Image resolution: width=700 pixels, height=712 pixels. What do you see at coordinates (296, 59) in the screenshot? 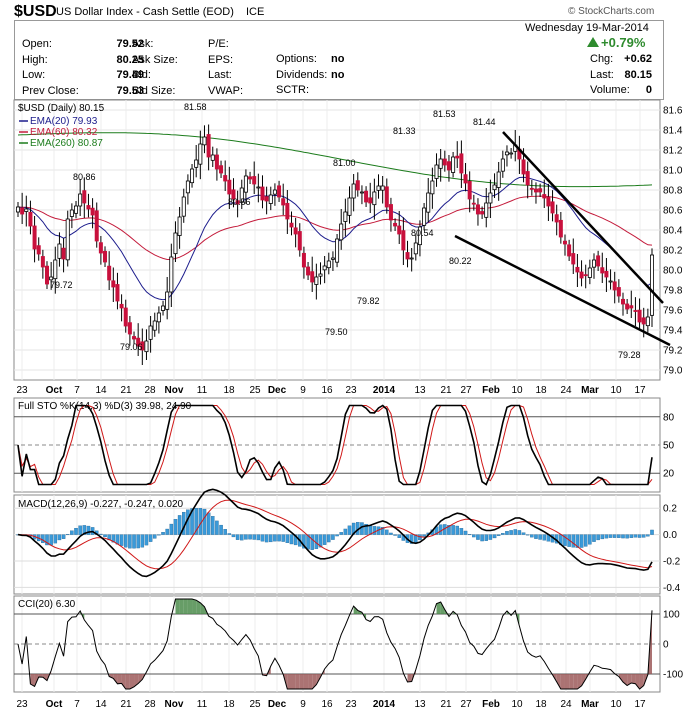
I see `quote-label: Options:` at bounding box center [296, 59].